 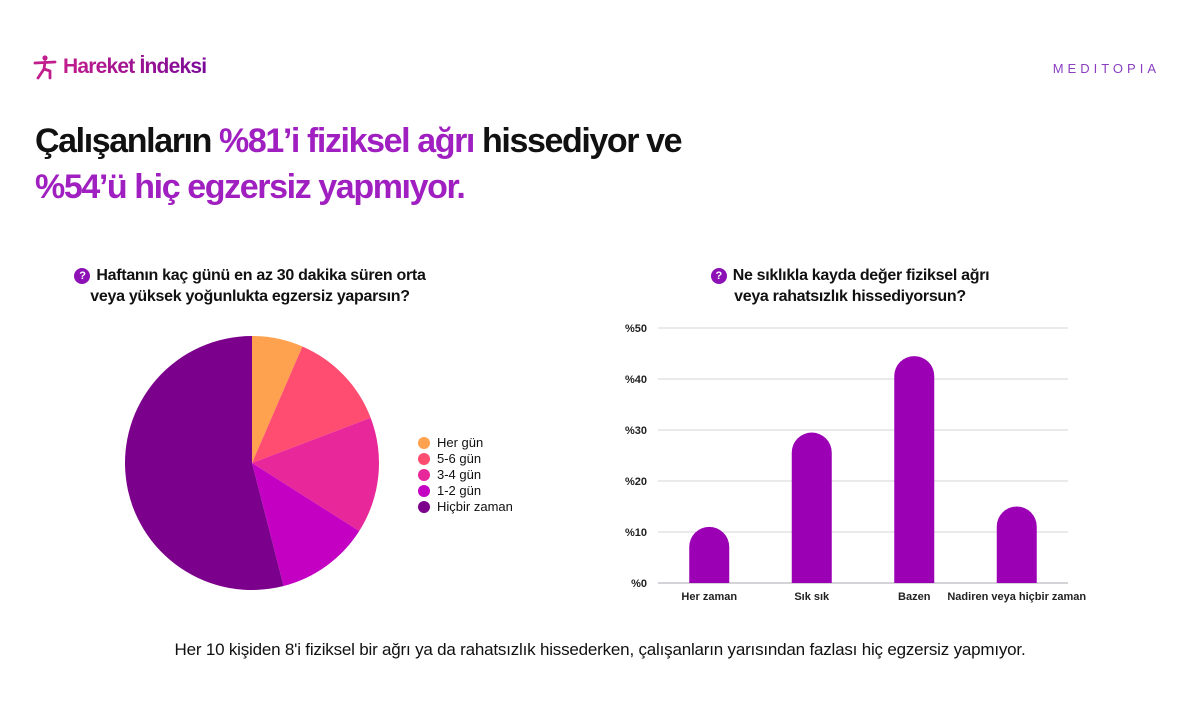 I want to click on logo: Hareket İndeksi, so click(x=120, y=67).